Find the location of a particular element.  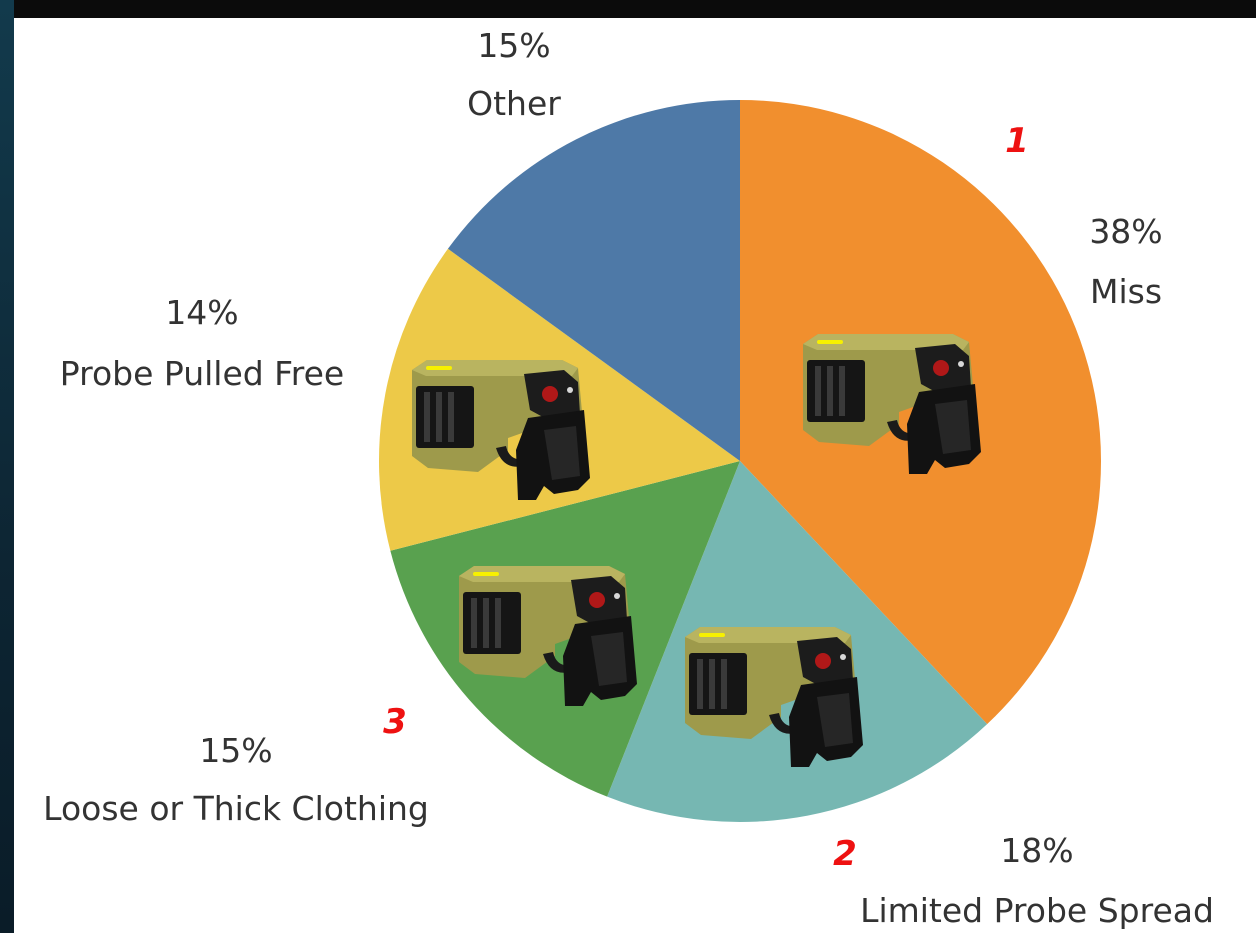

category-label-miss: Miss is located at coordinates (1126, 291).